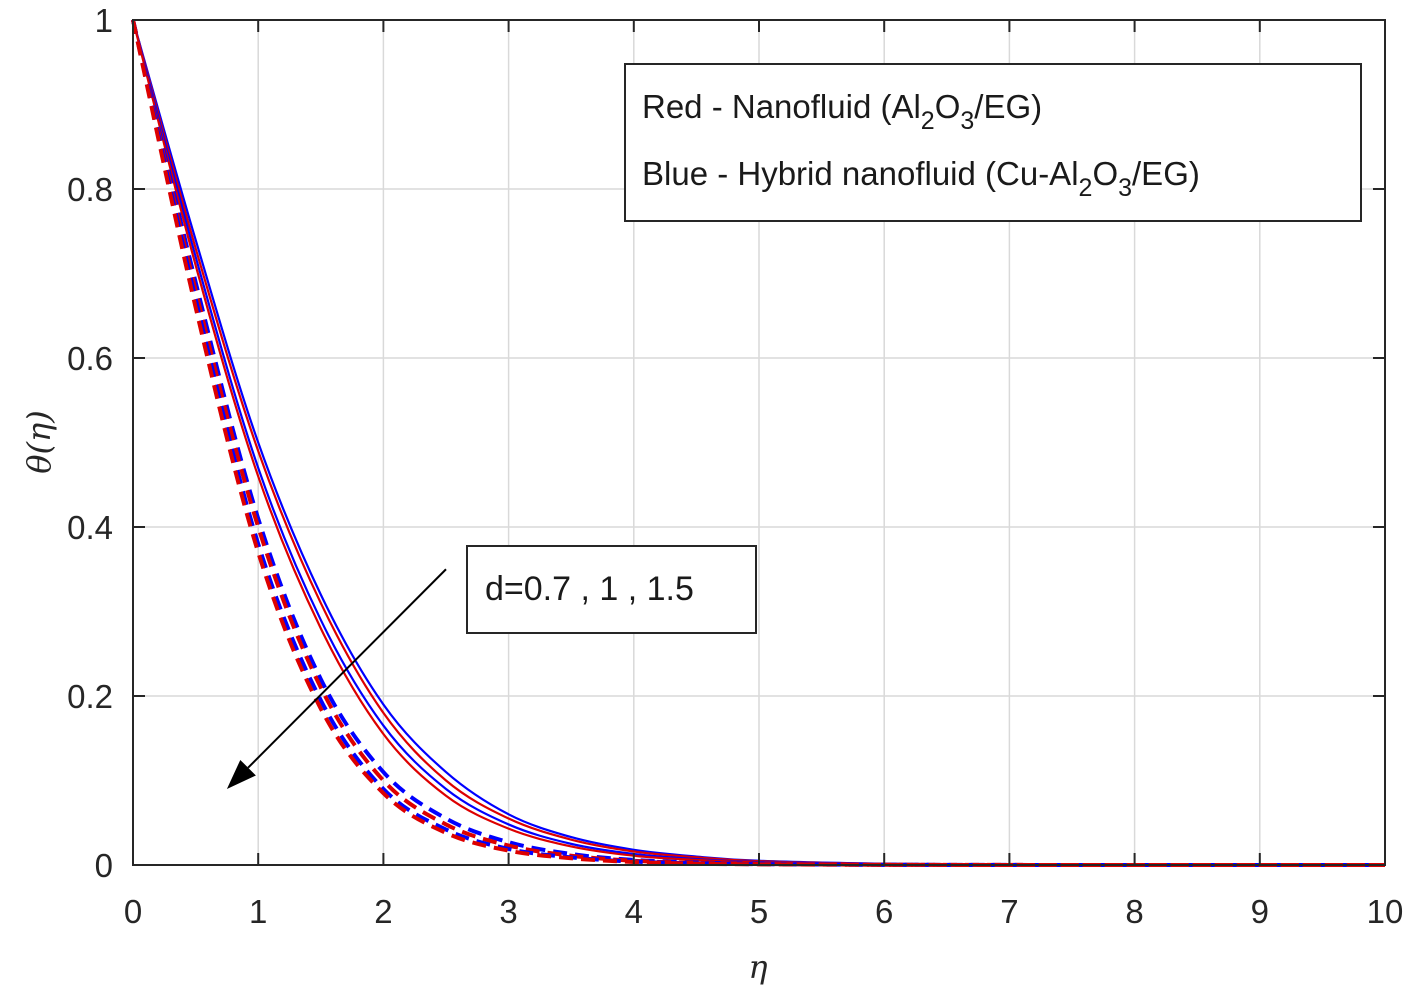 The height and width of the screenshot is (999, 1417). I want to click on legend-entry-red: Red - Nanofluid (Al2O3/EG), so click(842, 111).